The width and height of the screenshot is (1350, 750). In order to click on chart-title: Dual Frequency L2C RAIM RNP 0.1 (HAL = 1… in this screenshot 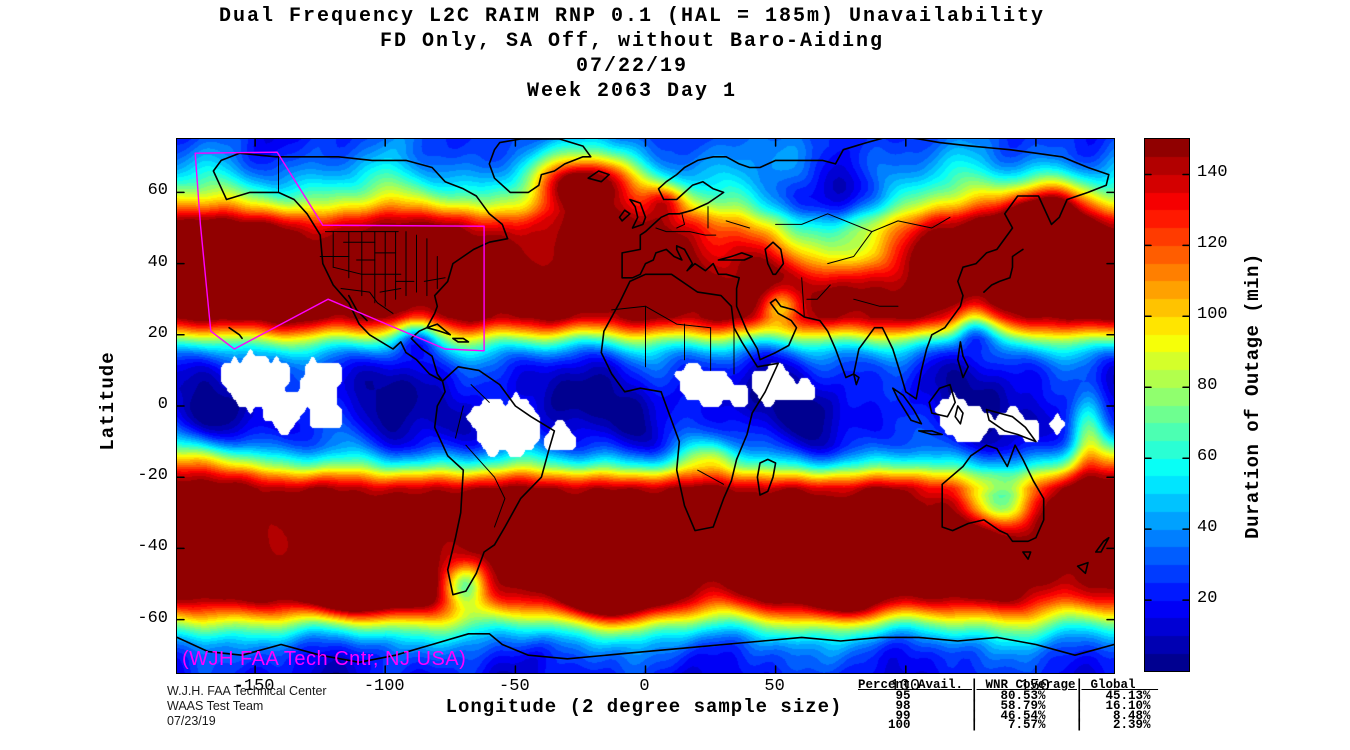, I will do `click(632, 54)`.